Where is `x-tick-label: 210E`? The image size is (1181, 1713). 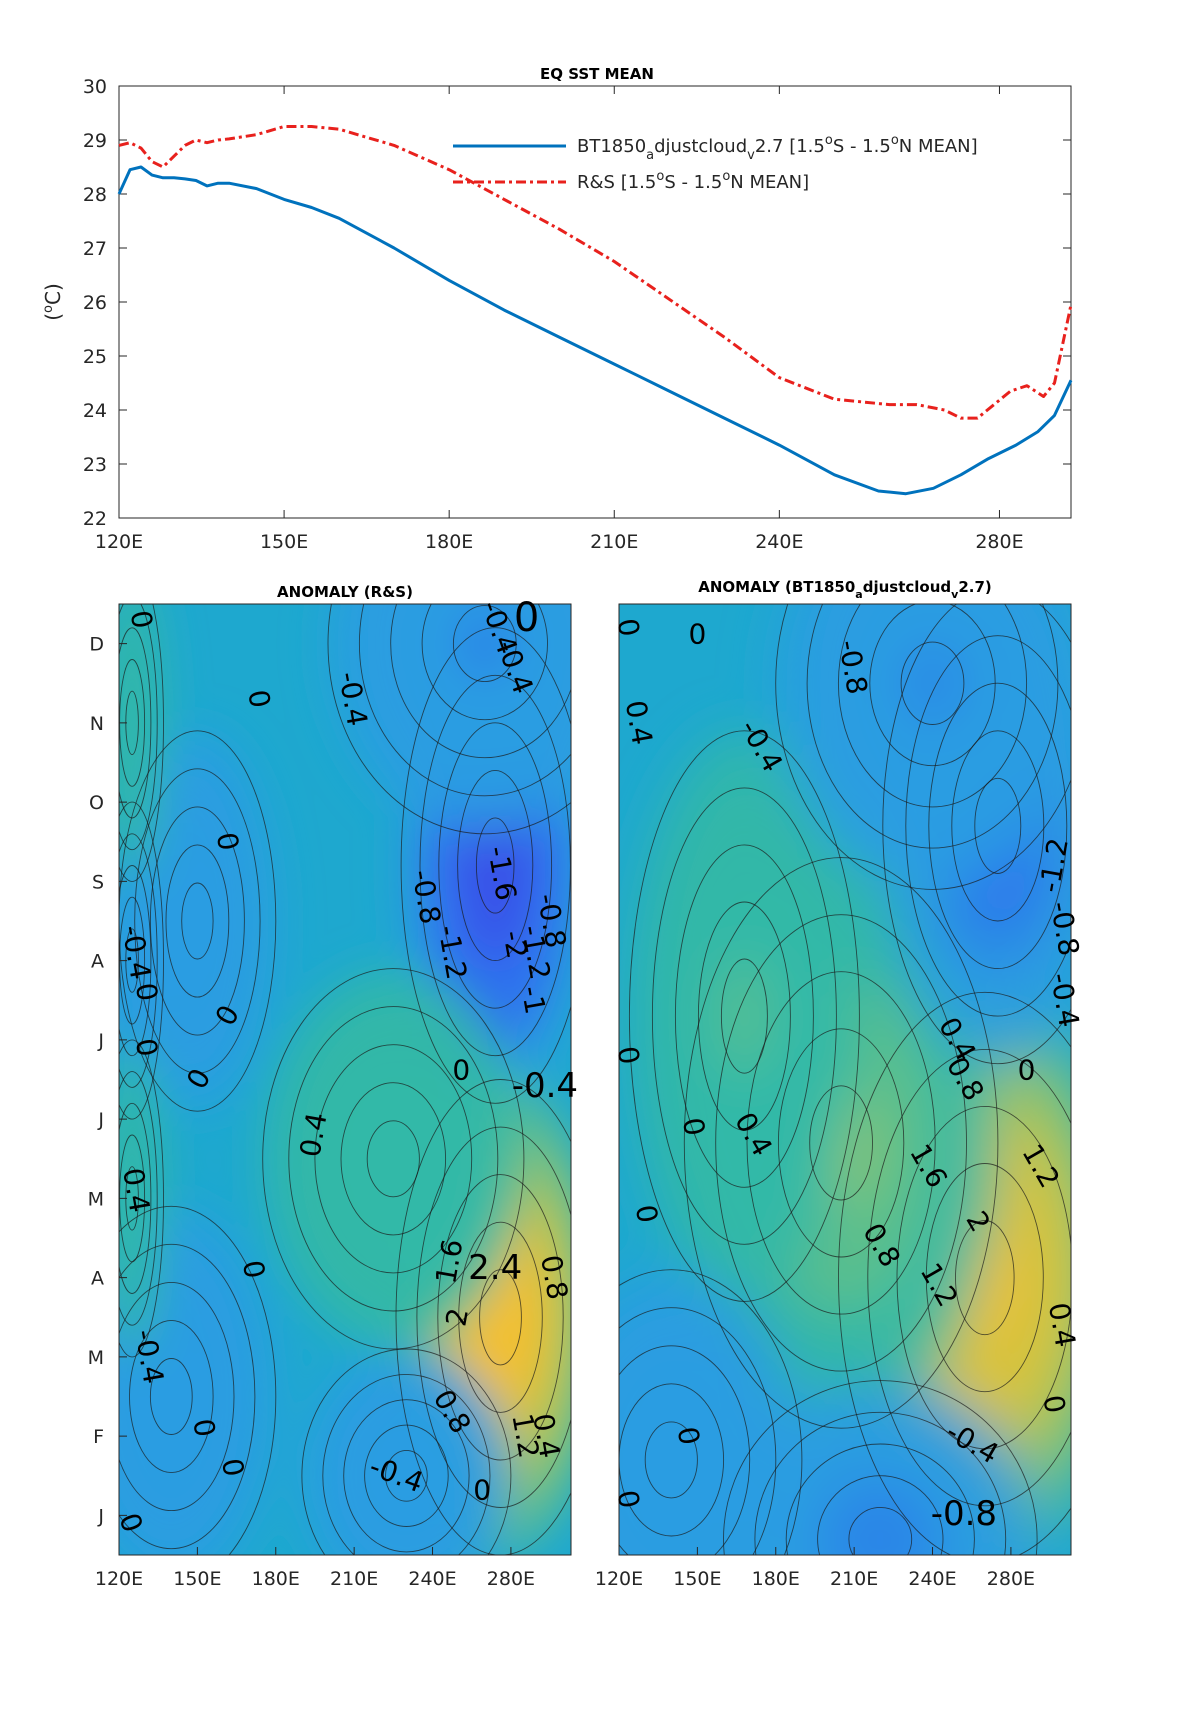
x-tick-label: 210E is located at coordinates (614, 542).